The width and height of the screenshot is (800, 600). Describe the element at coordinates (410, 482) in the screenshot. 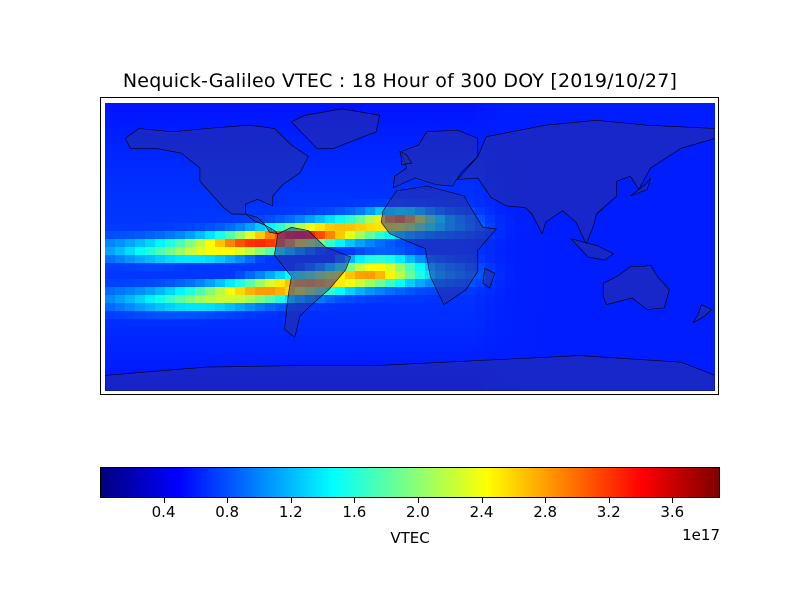

I see `colorbar` at that location.